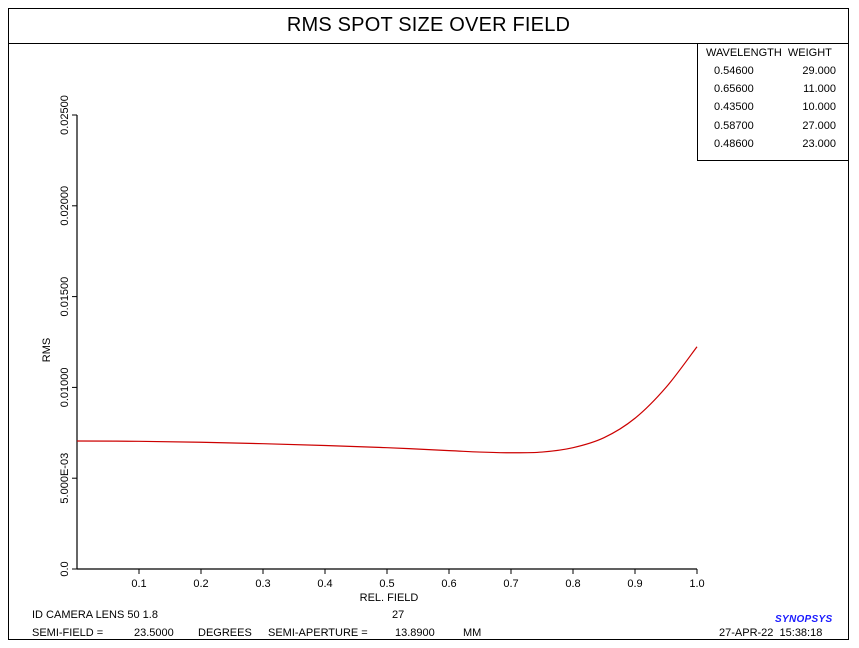  I want to click on y-ticks: 0.0 5.000E-03 0.01000 0.01500 0.02000 0.02500, so click(68, 336).